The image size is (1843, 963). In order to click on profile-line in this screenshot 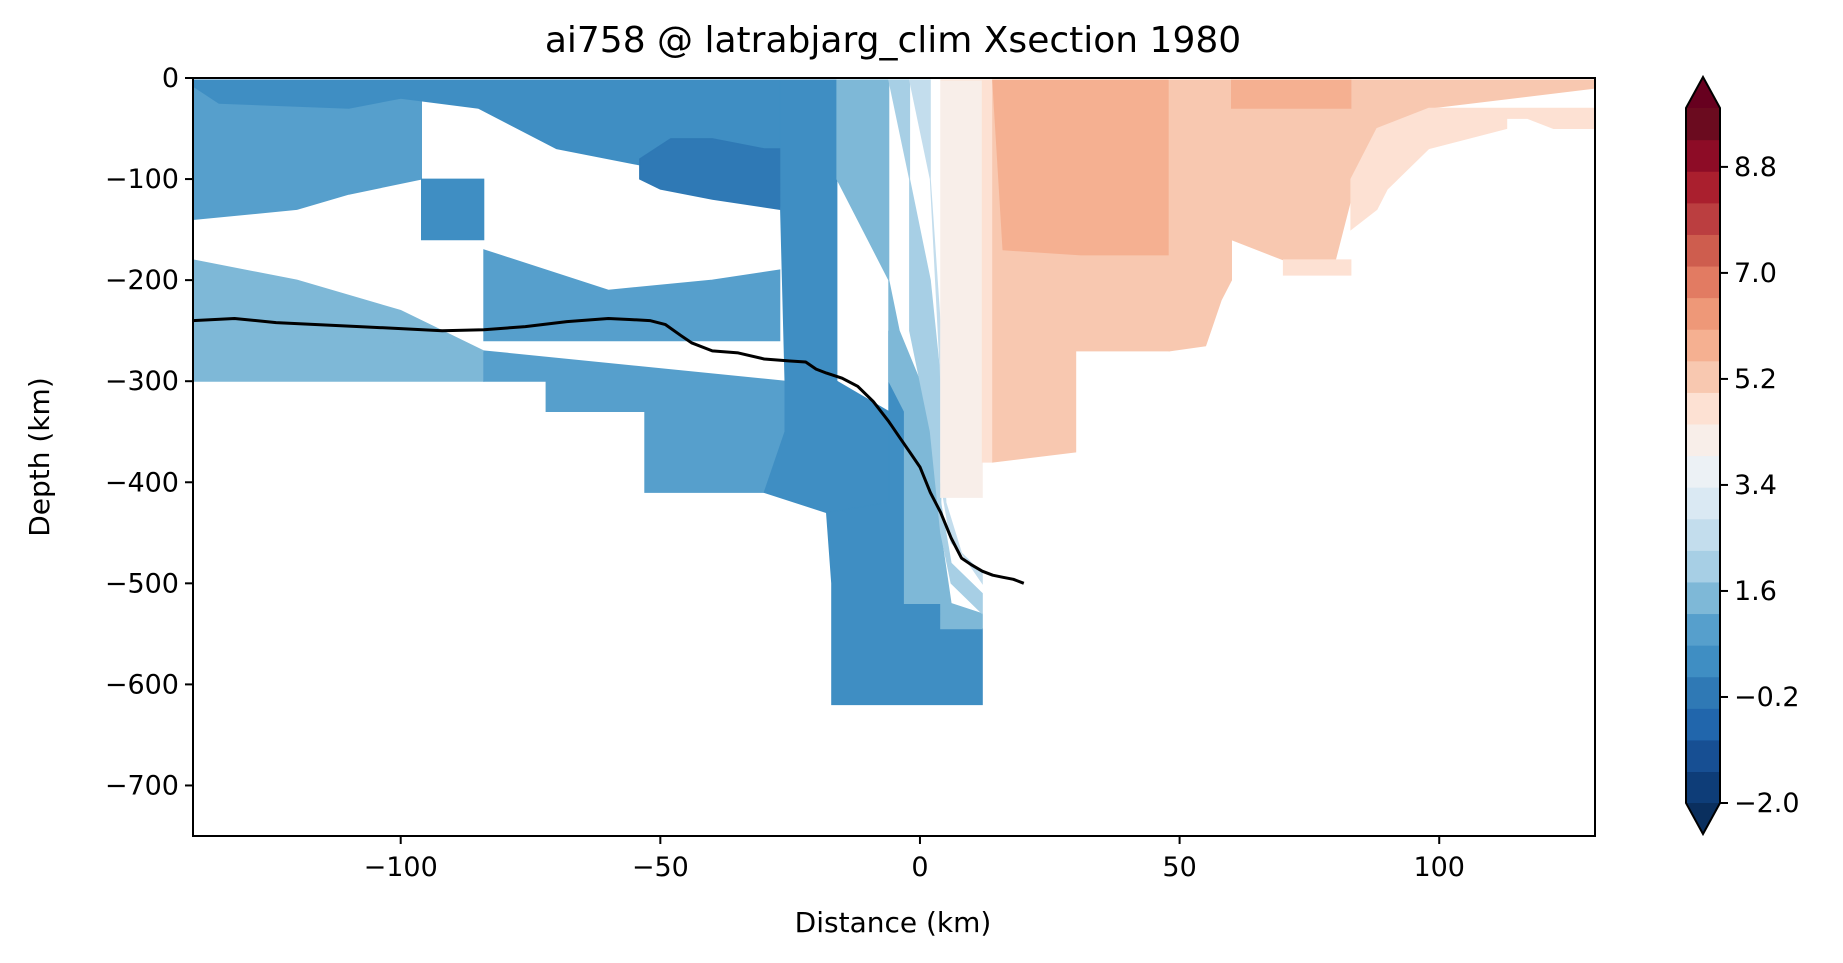, I will do `click(609, 451)`.